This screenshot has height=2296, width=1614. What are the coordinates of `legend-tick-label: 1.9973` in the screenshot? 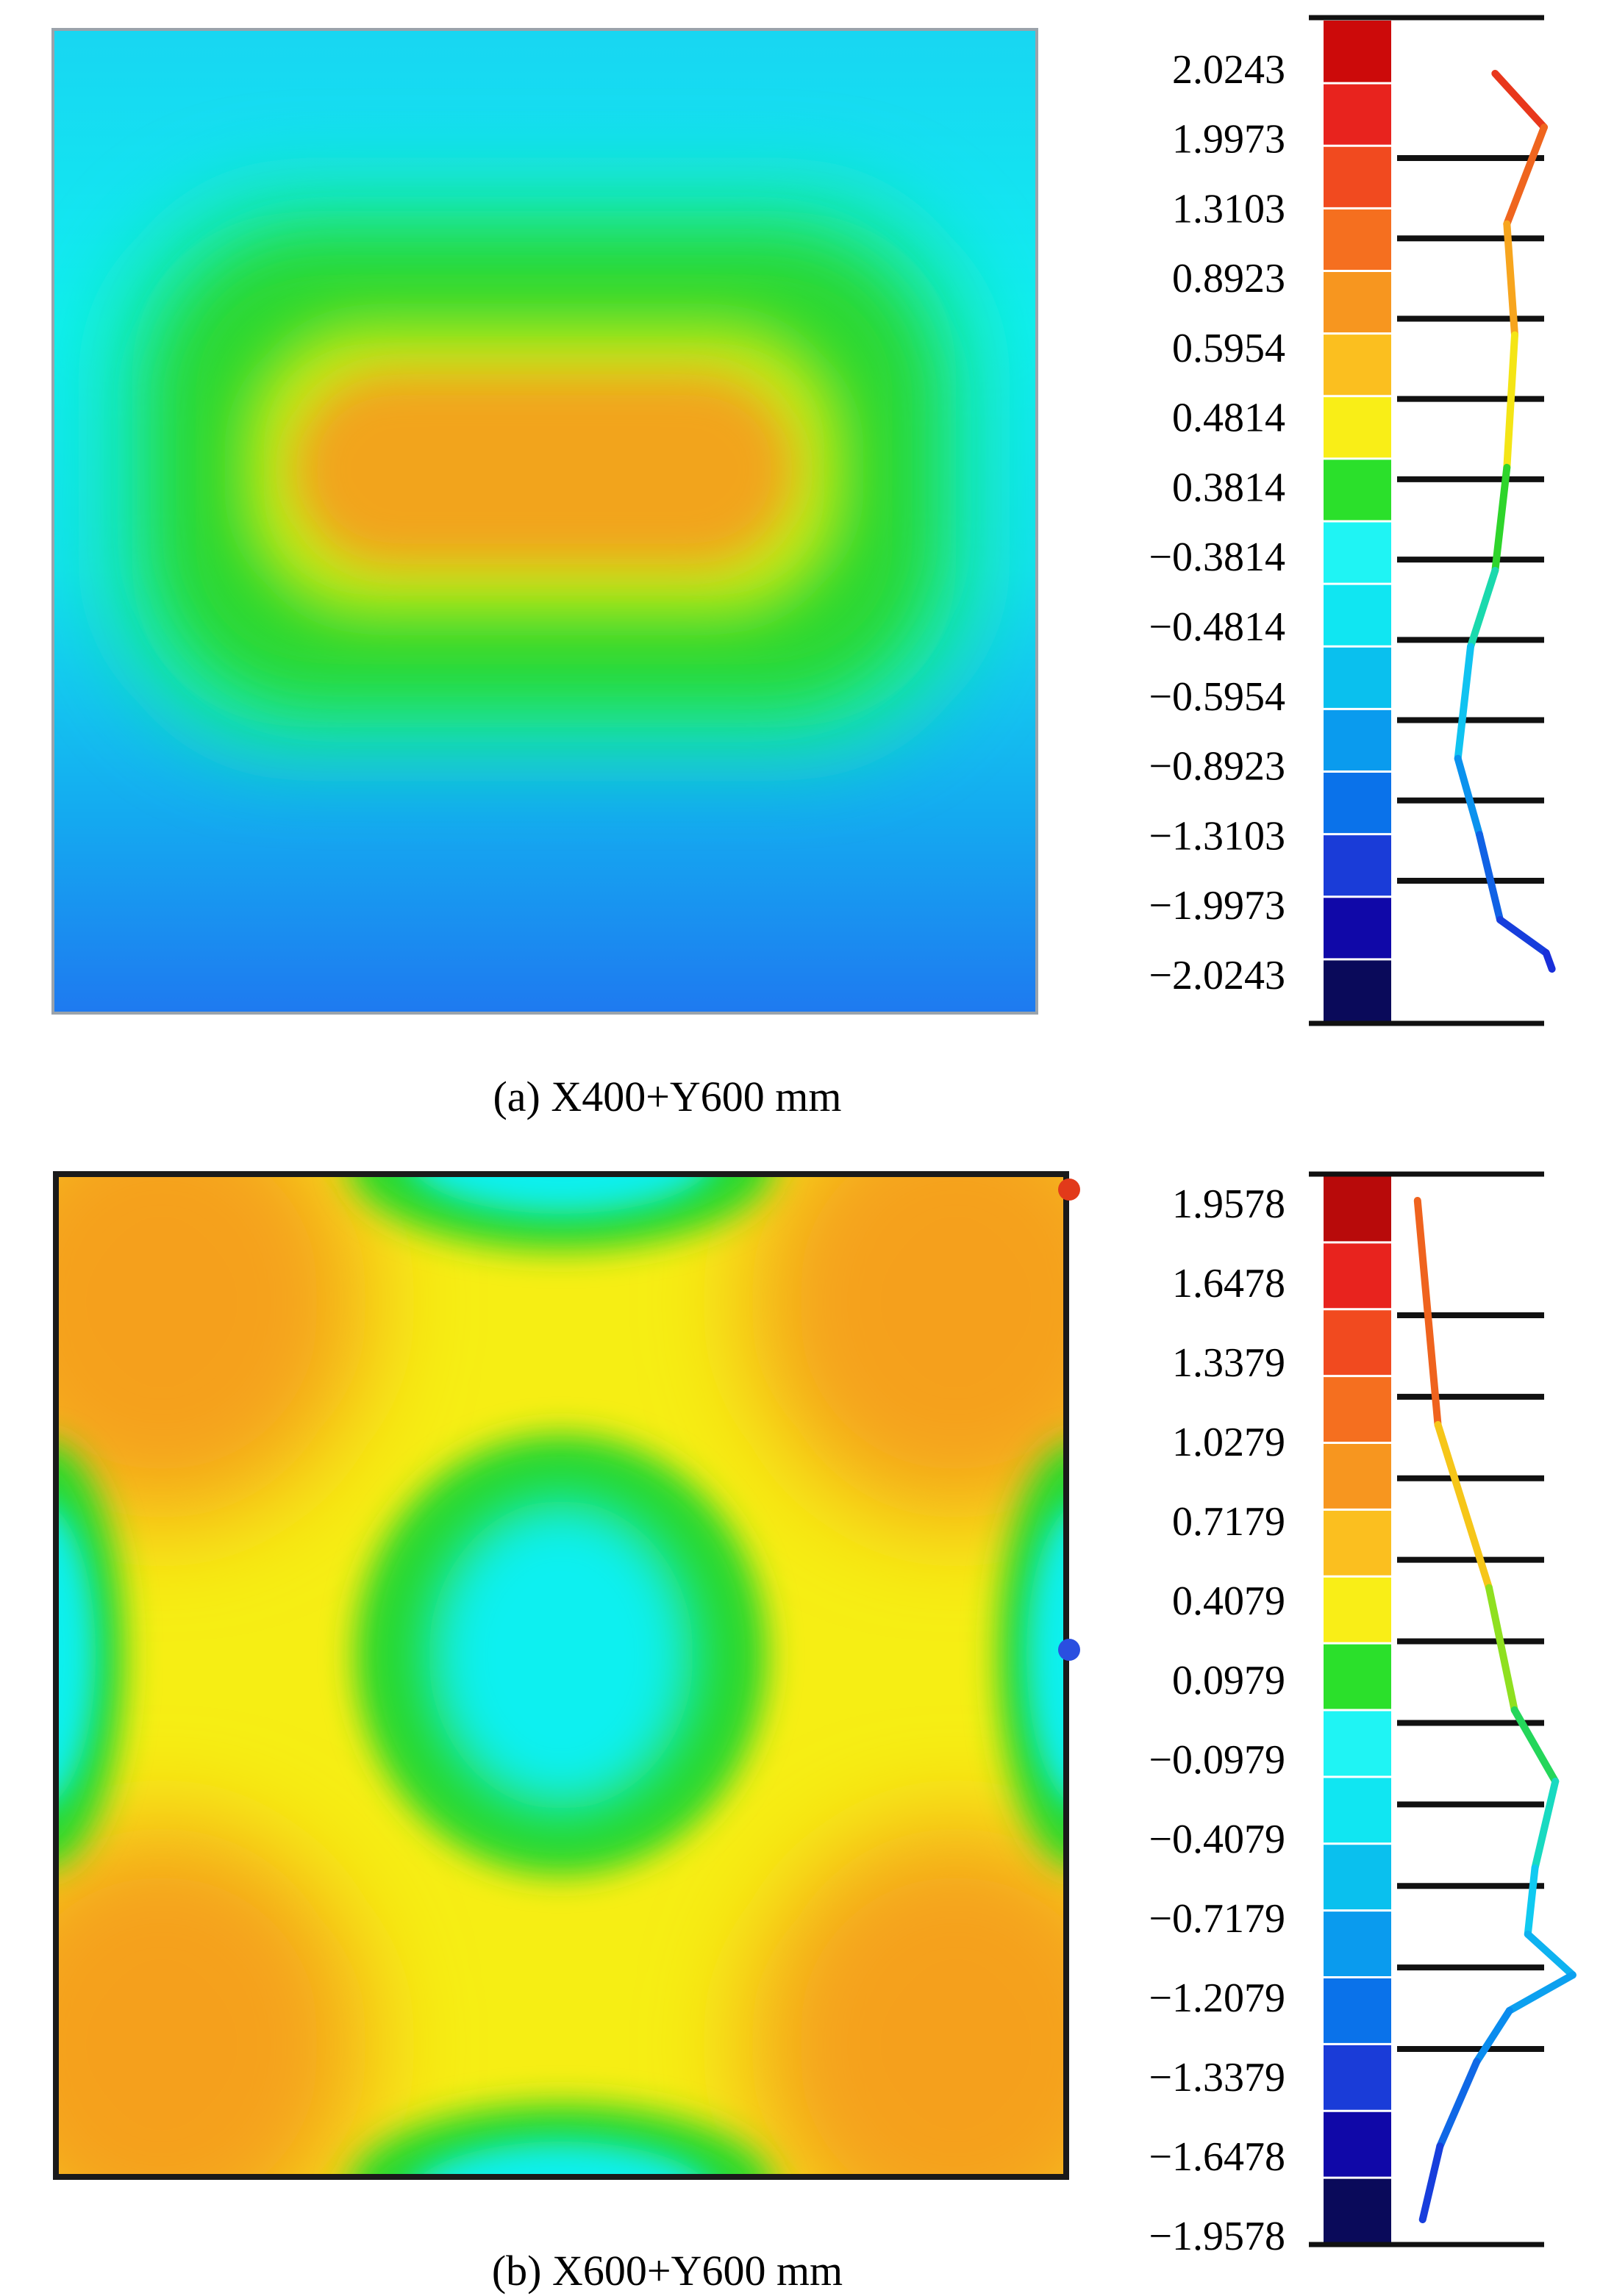 It's located at (1228, 139).